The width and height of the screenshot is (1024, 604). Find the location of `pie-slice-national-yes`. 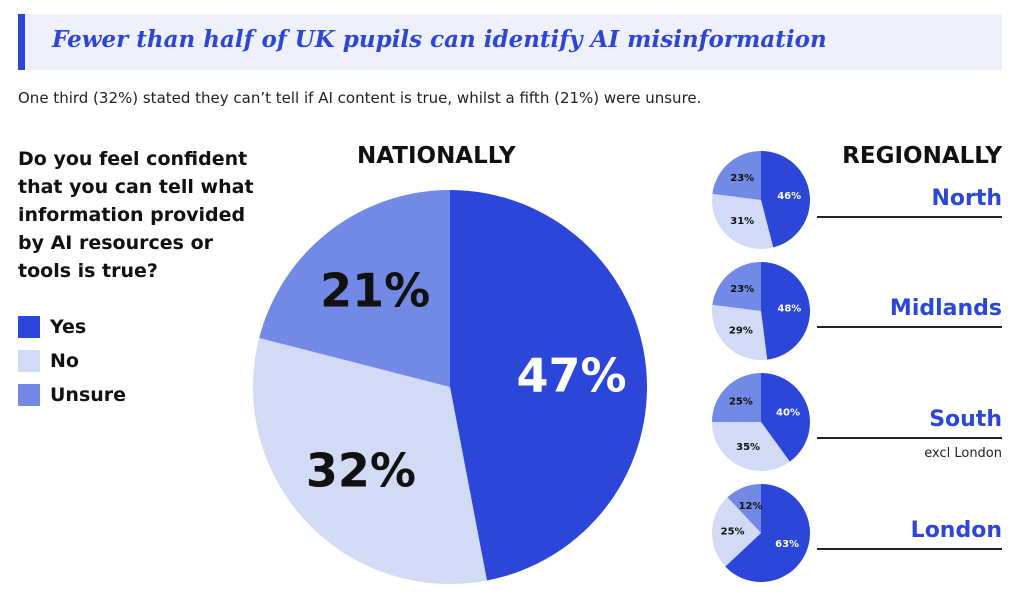

pie-slice-national-yes is located at coordinates (548, 385).